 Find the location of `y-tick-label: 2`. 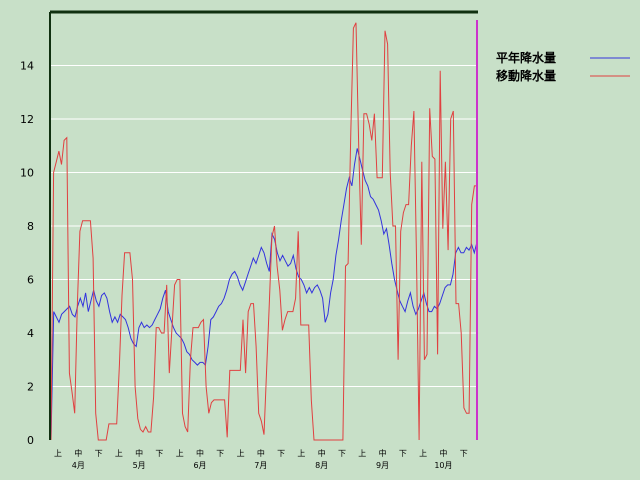

y-tick-label: 2 is located at coordinates (30, 387).